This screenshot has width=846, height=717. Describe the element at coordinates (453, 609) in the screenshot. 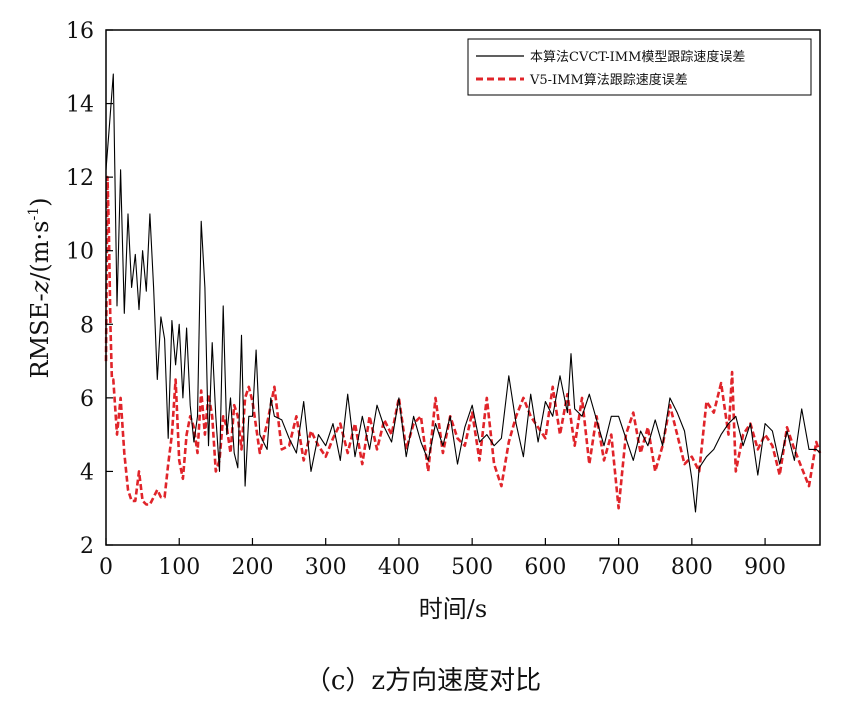

I see `x-axis-label: 时间/s` at that location.